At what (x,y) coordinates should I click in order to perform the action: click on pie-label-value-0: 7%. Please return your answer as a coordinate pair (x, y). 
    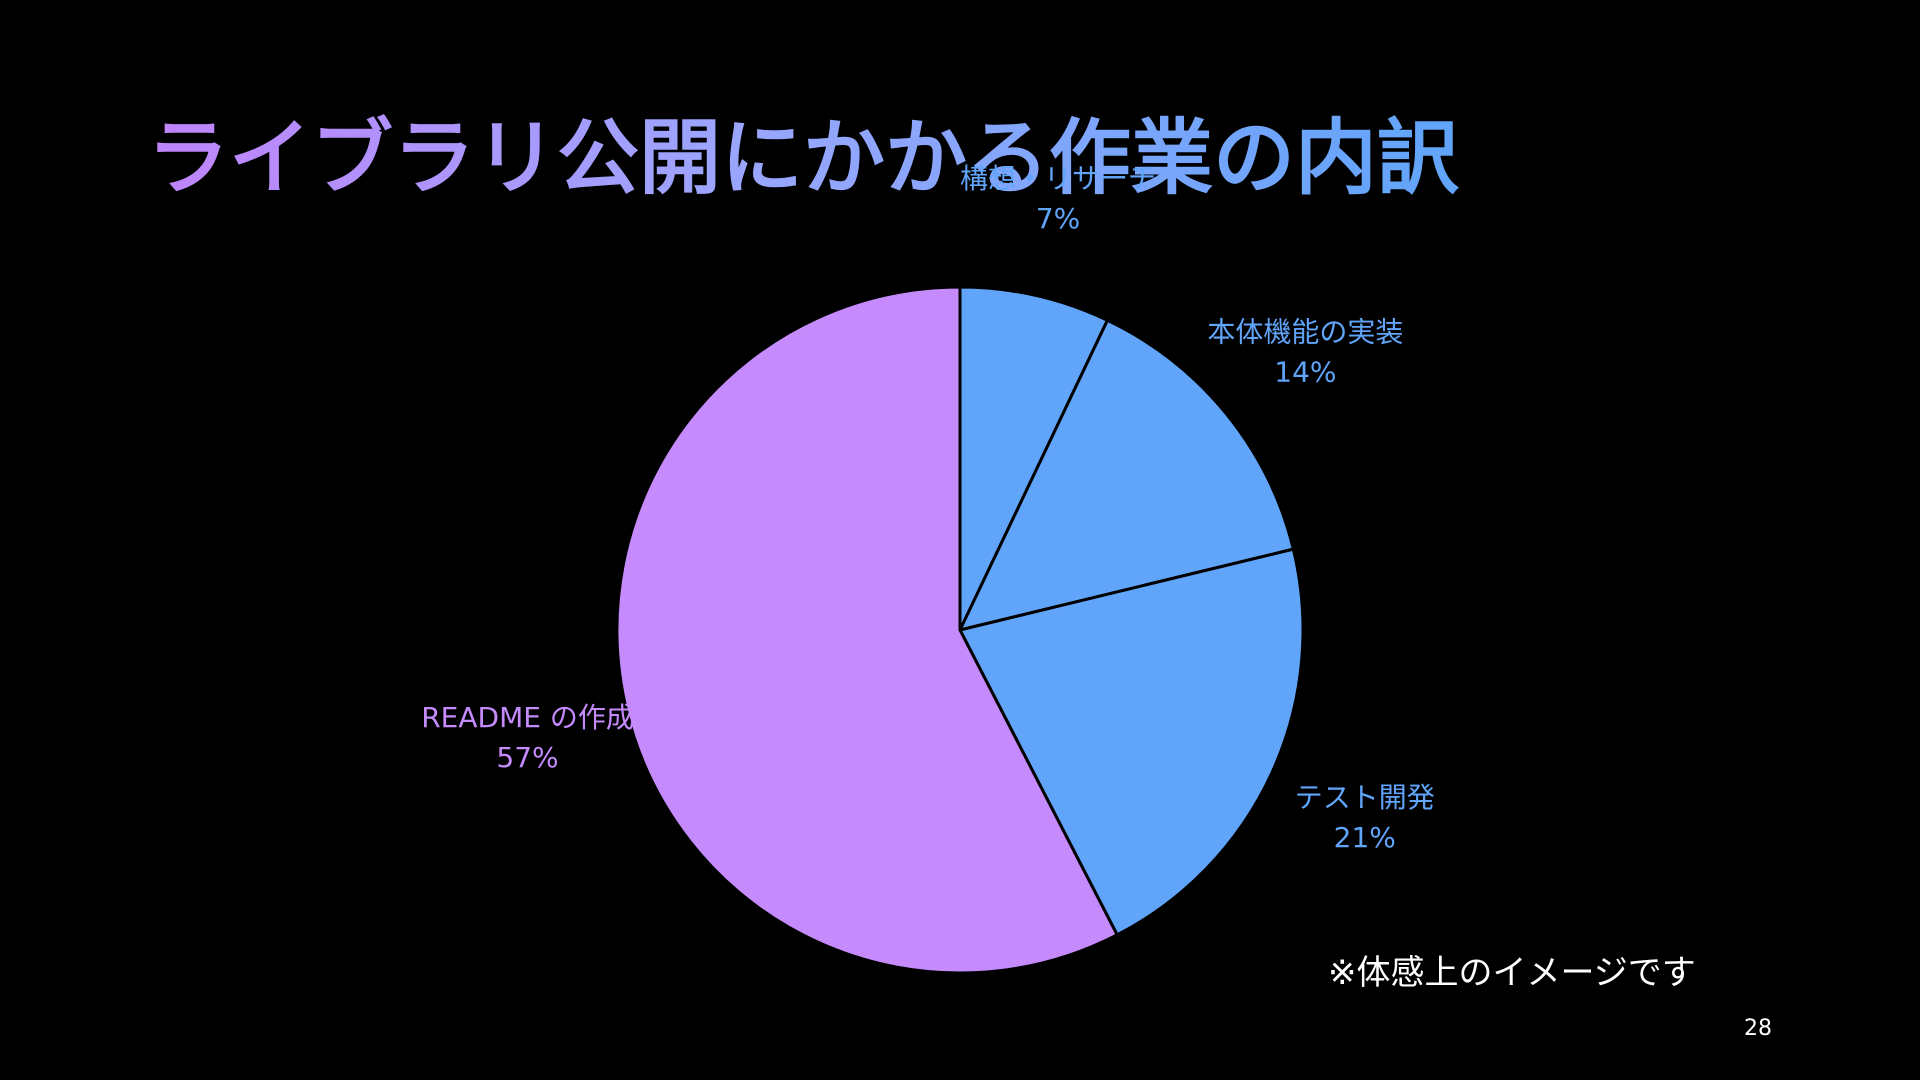
    Looking at the image, I should click on (1058, 218).